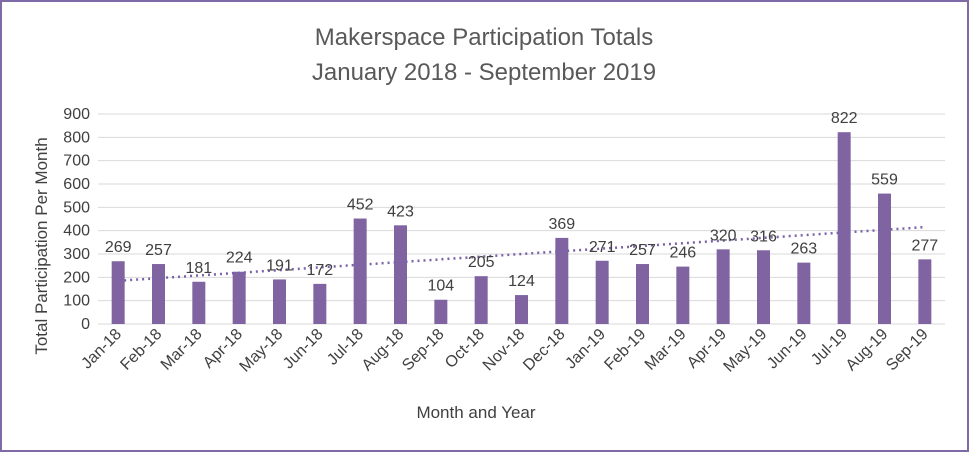  I want to click on x-tick-label: Sep-19, so click(907, 350).